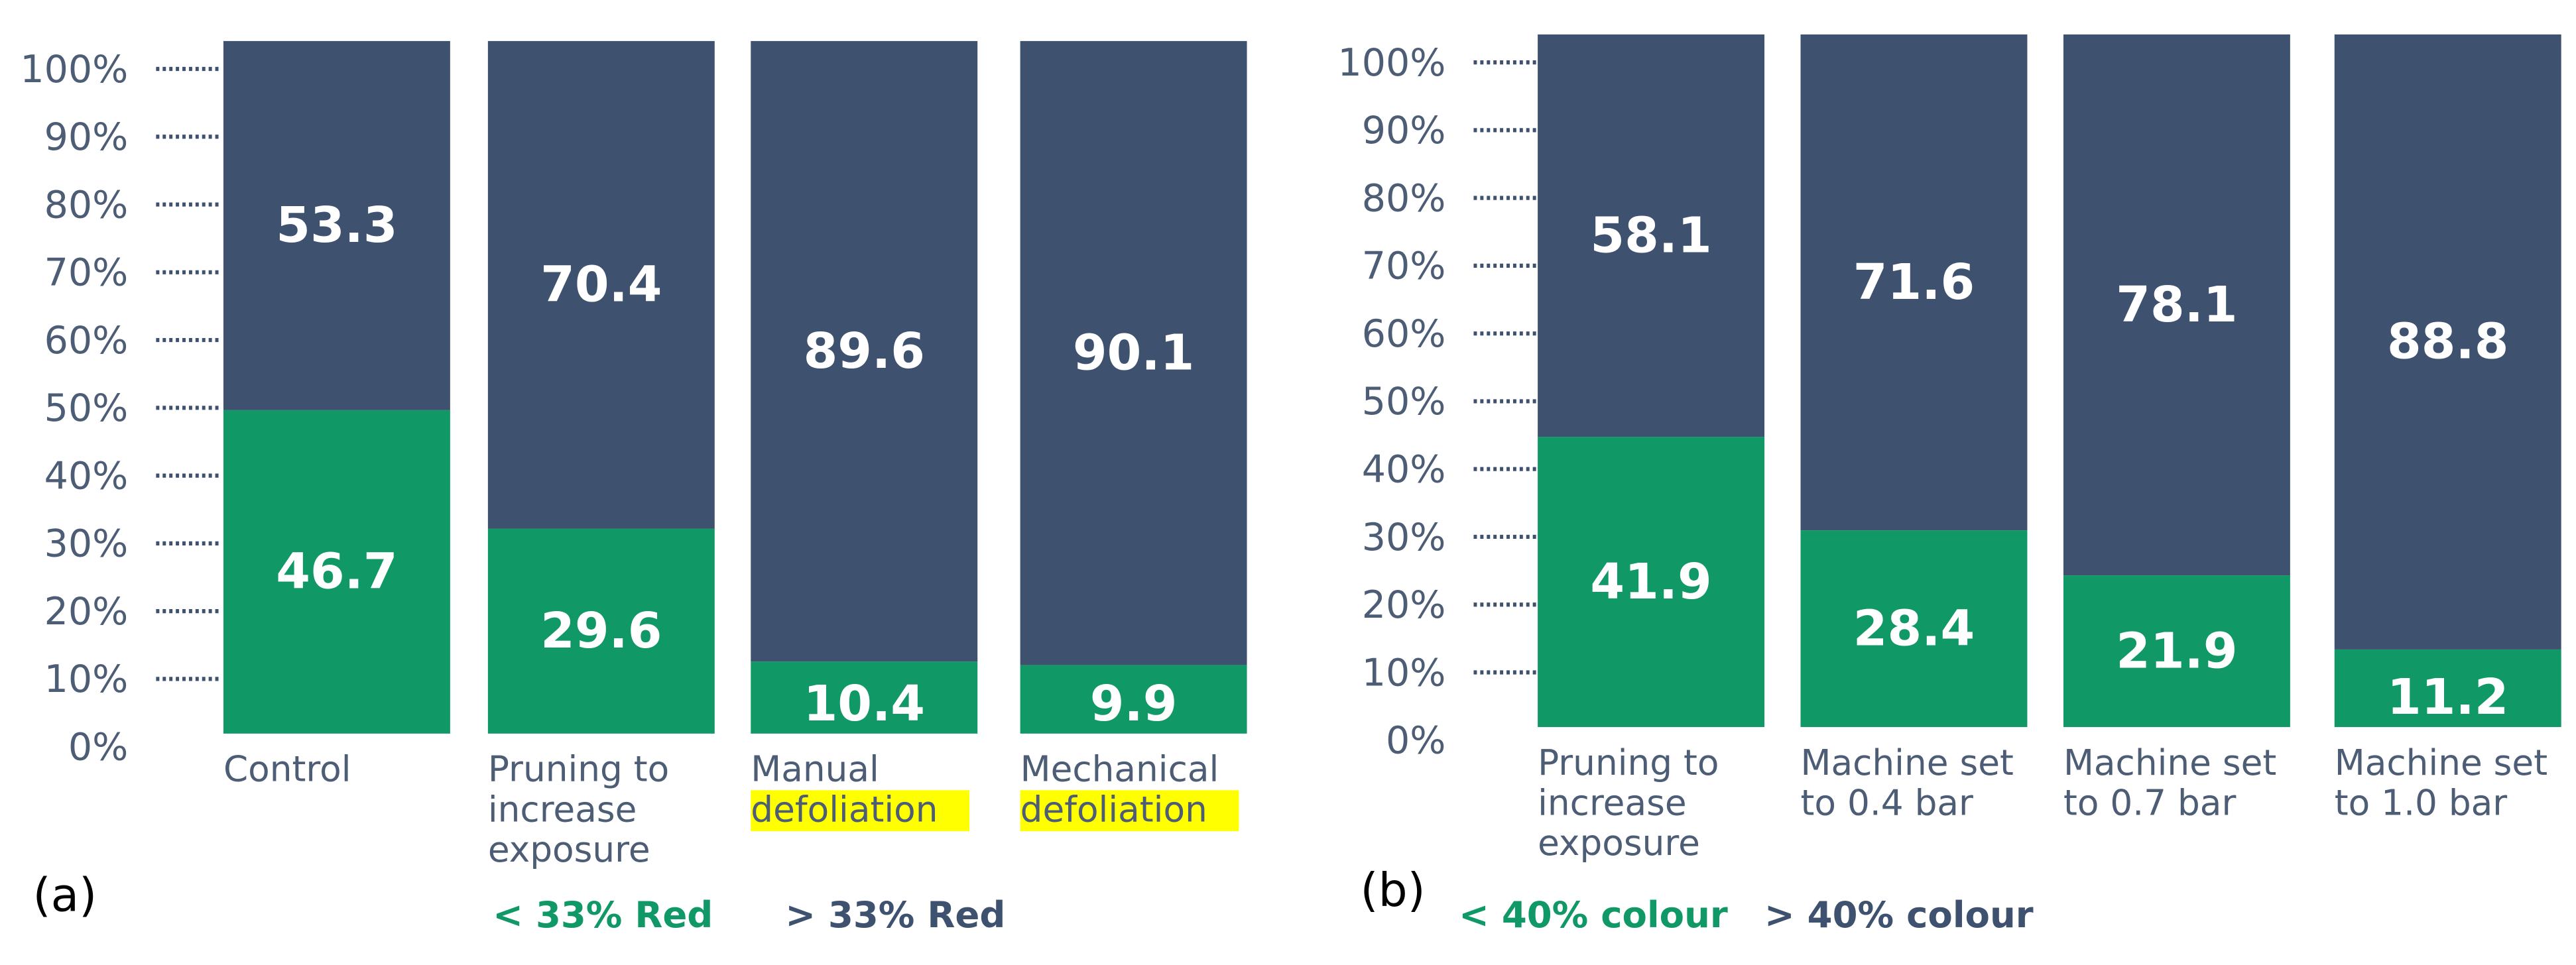 Image resolution: width=2576 pixels, height=965 pixels. Describe the element at coordinates (1899, 915) in the screenshot. I see `legend-entry: > 40% colour` at that location.